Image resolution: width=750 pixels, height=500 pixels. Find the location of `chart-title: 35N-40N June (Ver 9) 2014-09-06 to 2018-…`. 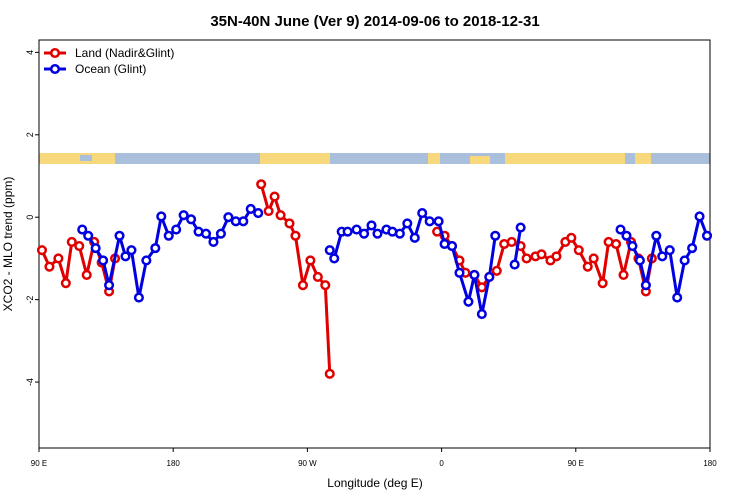

chart-title: 35N-40N June (Ver 9) 2014-09-06 to 2018-… is located at coordinates (374, 21).